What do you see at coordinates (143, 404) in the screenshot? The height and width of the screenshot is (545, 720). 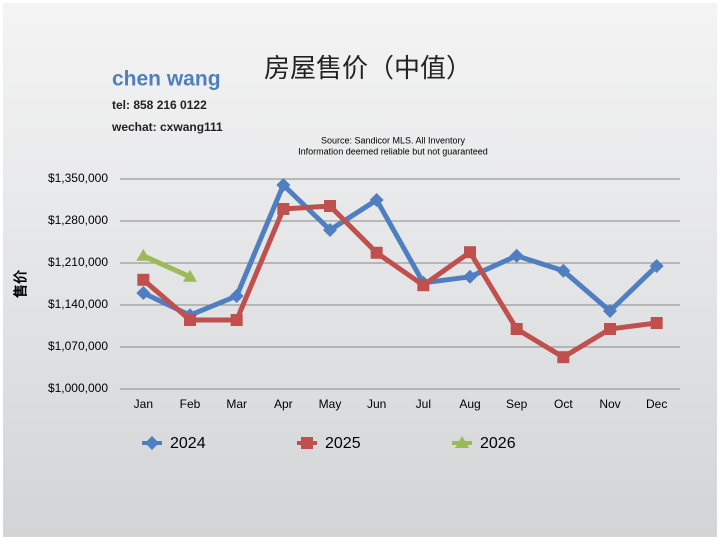 I see `x-tick-label: Jan` at bounding box center [143, 404].